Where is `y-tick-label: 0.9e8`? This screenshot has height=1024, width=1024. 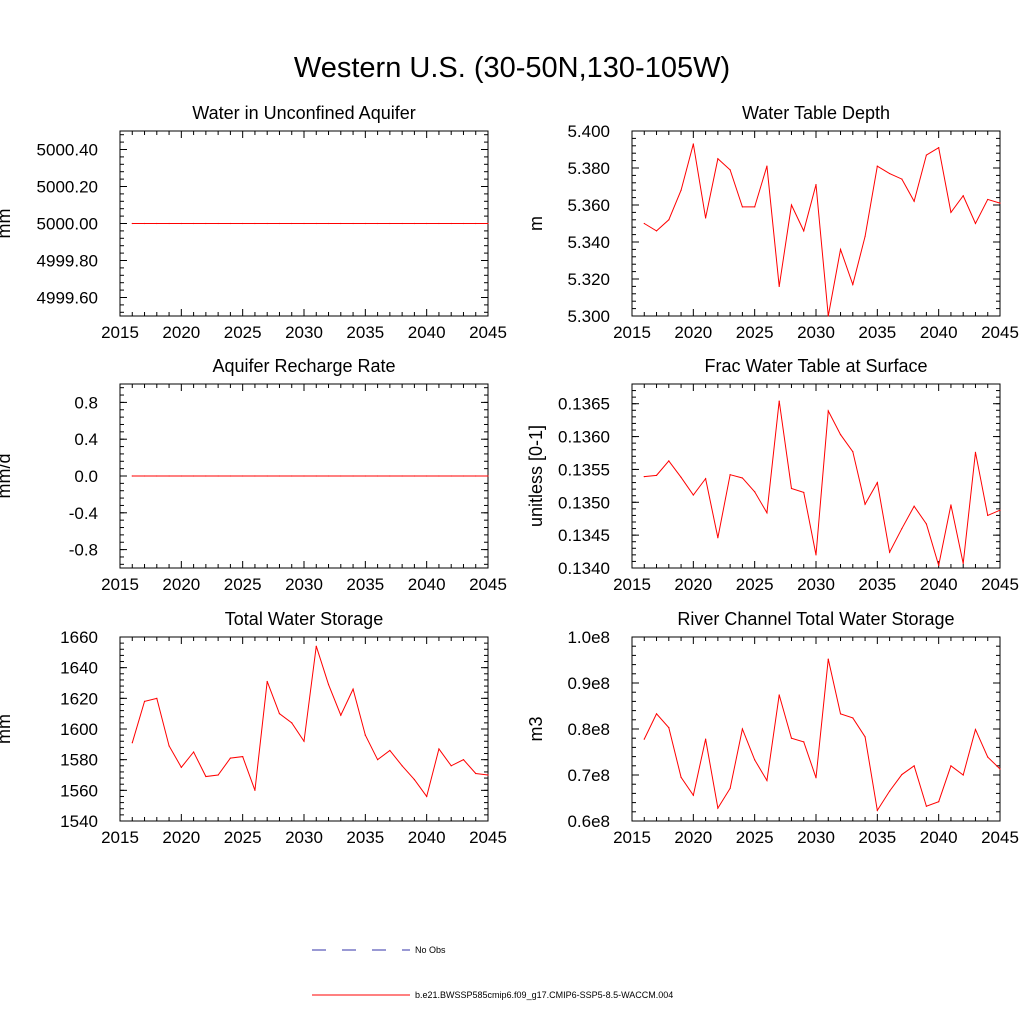
y-tick-label: 0.9e8 is located at coordinates (588, 683).